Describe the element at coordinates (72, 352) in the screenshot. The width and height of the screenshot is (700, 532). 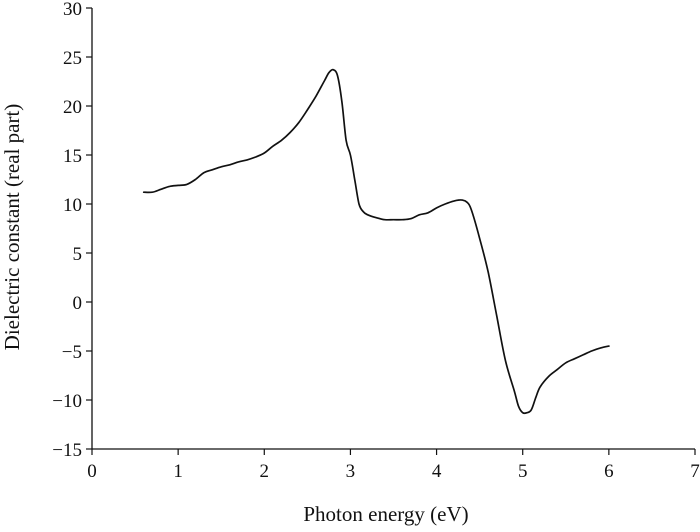
I see `y-tick-label: −5` at that location.